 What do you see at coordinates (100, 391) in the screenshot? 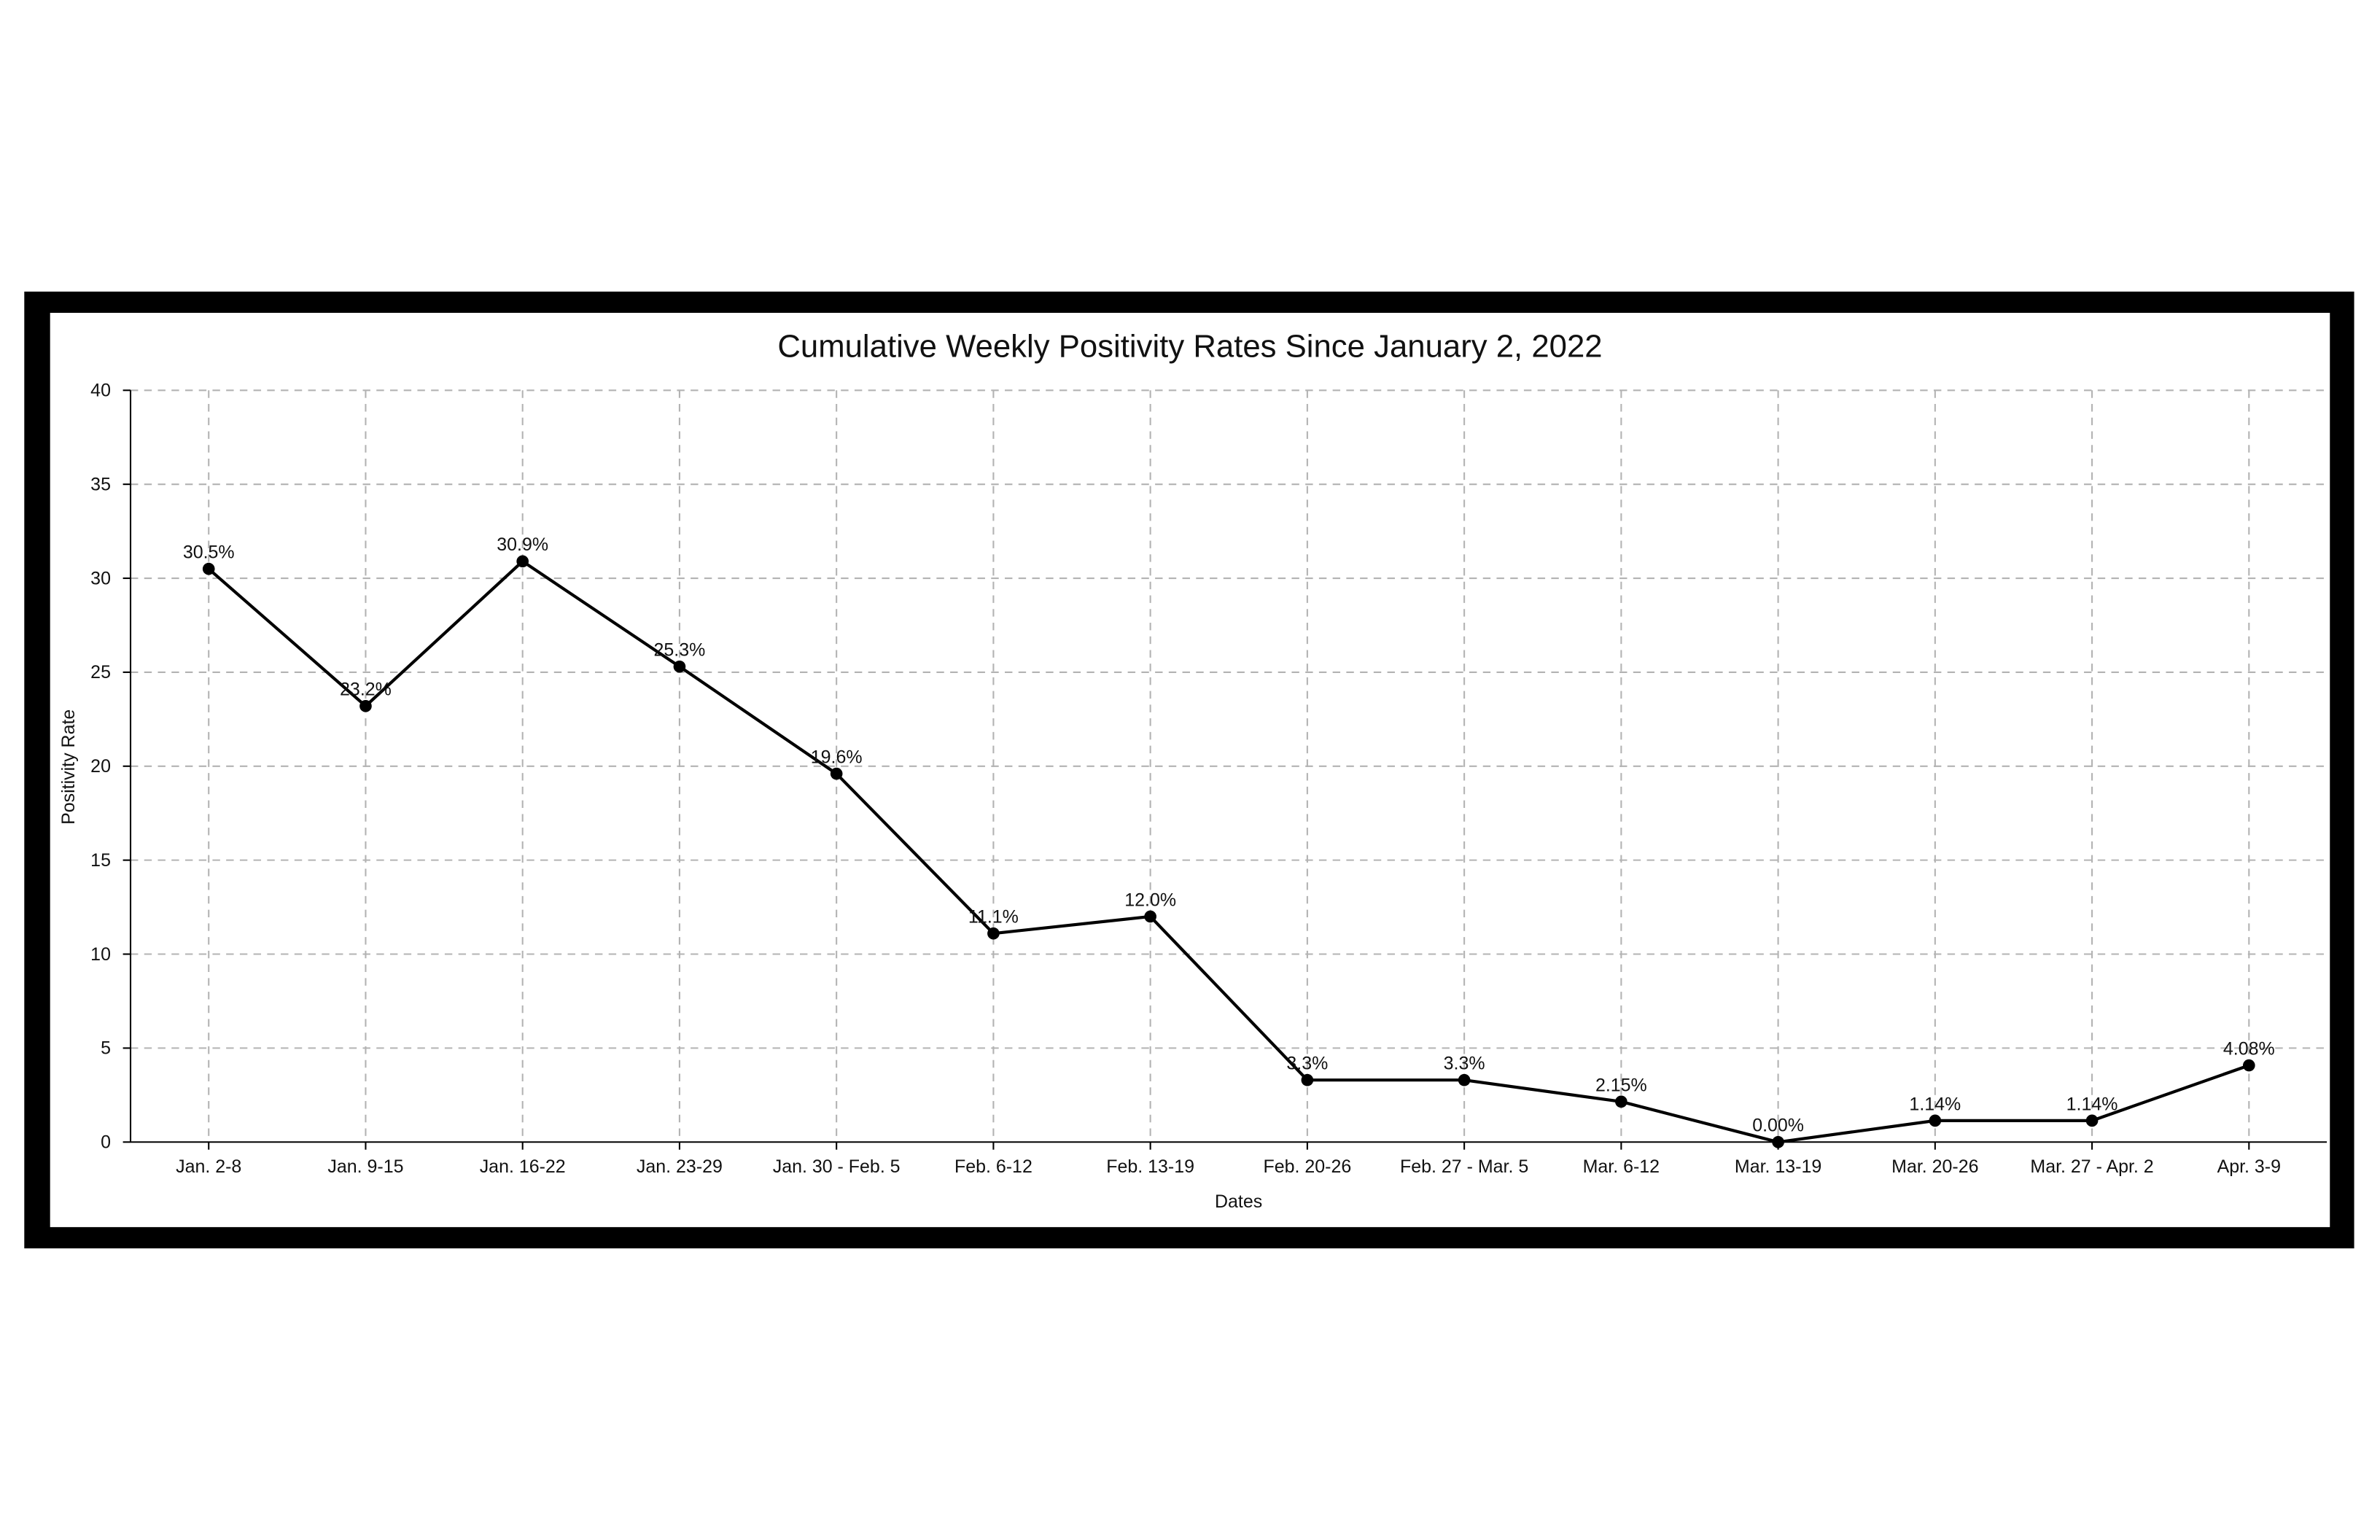
I see `y-tick-label: 40` at bounding box center [100, 391].